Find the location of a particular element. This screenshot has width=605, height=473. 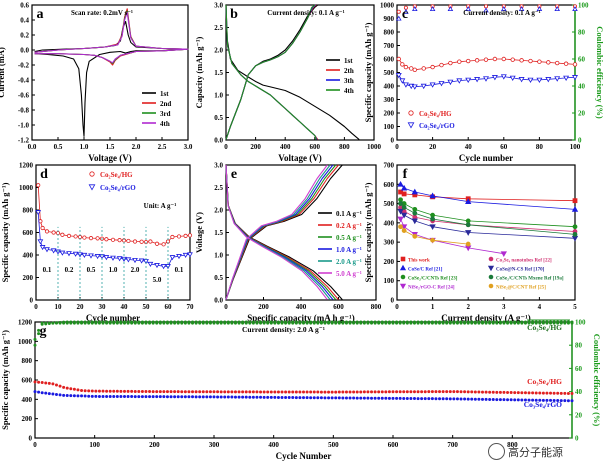

y2-tick-label: 60 is located at coordinates (582, 60).